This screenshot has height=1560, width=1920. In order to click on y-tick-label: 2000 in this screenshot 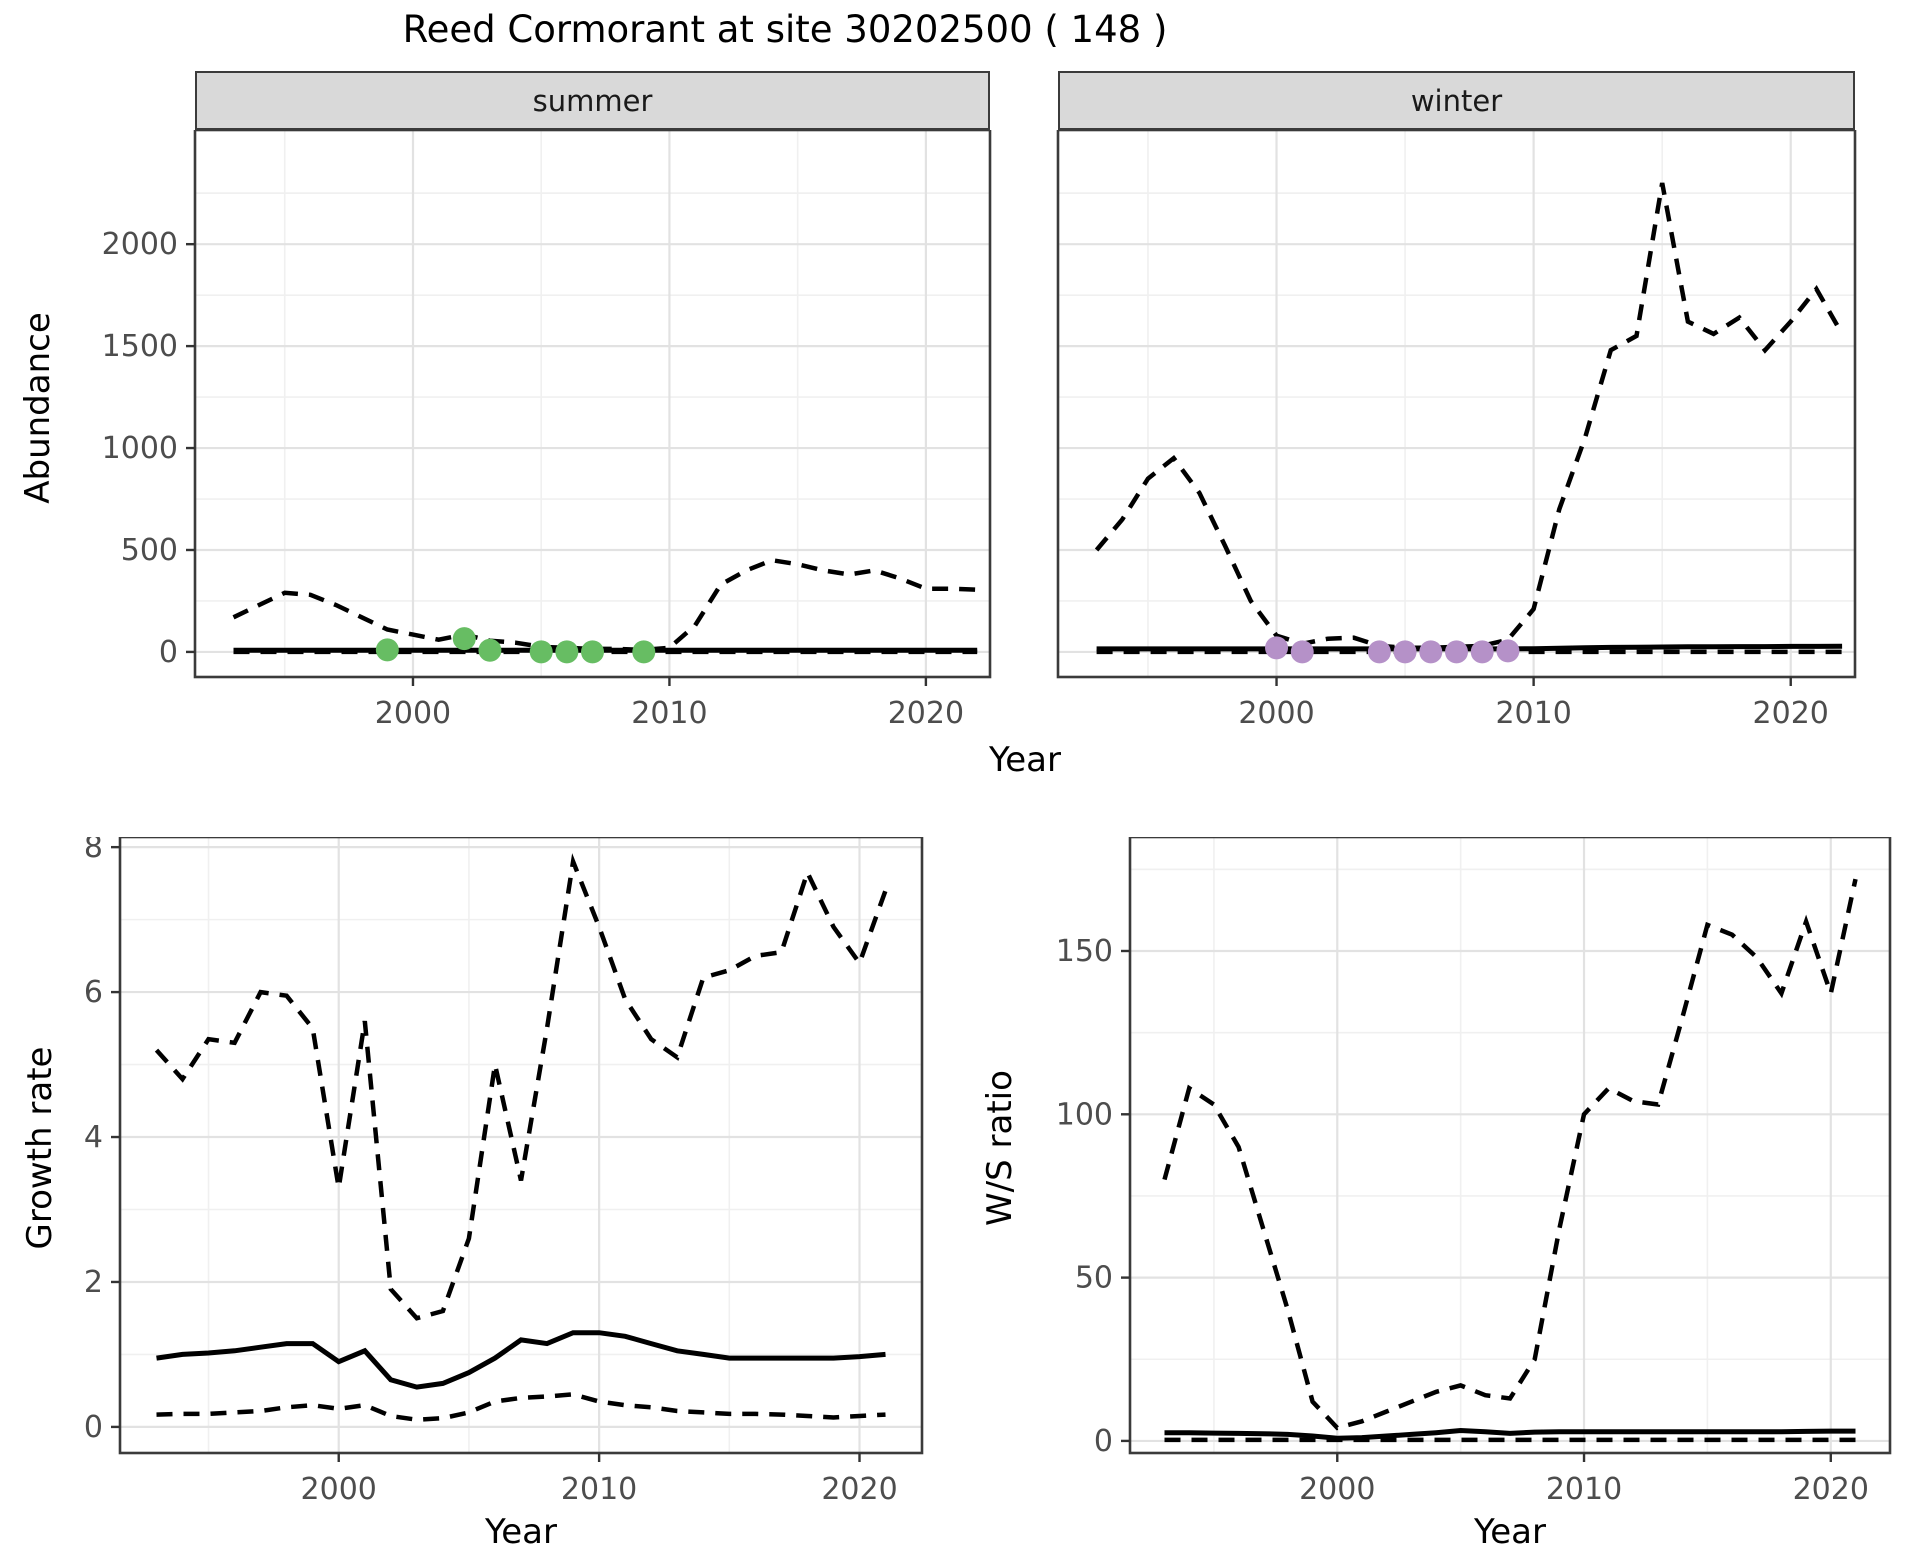, I will do `click(140, 244)`.